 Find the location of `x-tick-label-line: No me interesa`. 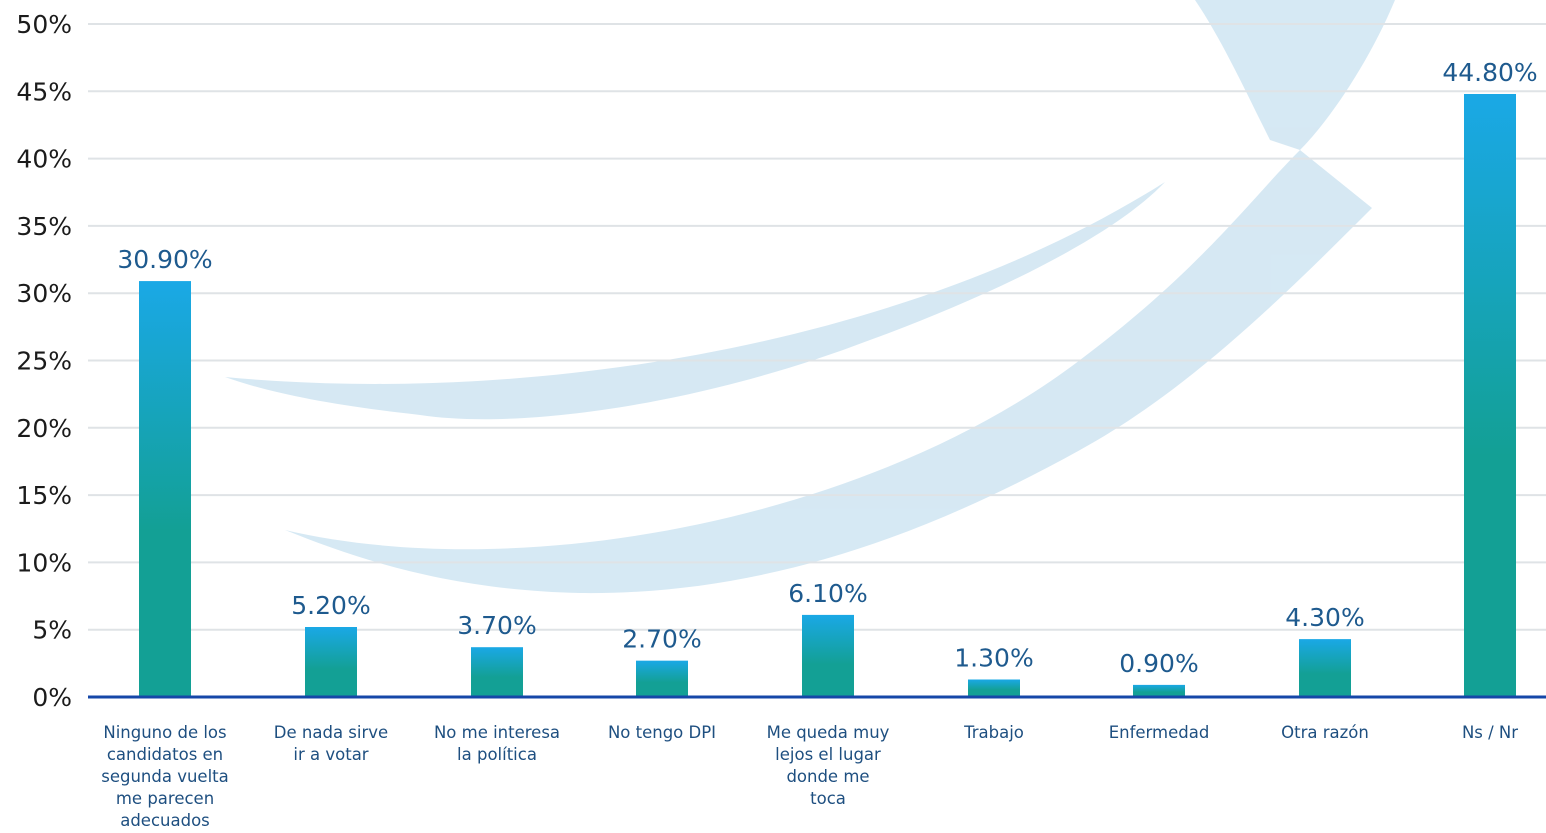

x-tick-label-line: No me interesa is located at coordinates (497, 732).